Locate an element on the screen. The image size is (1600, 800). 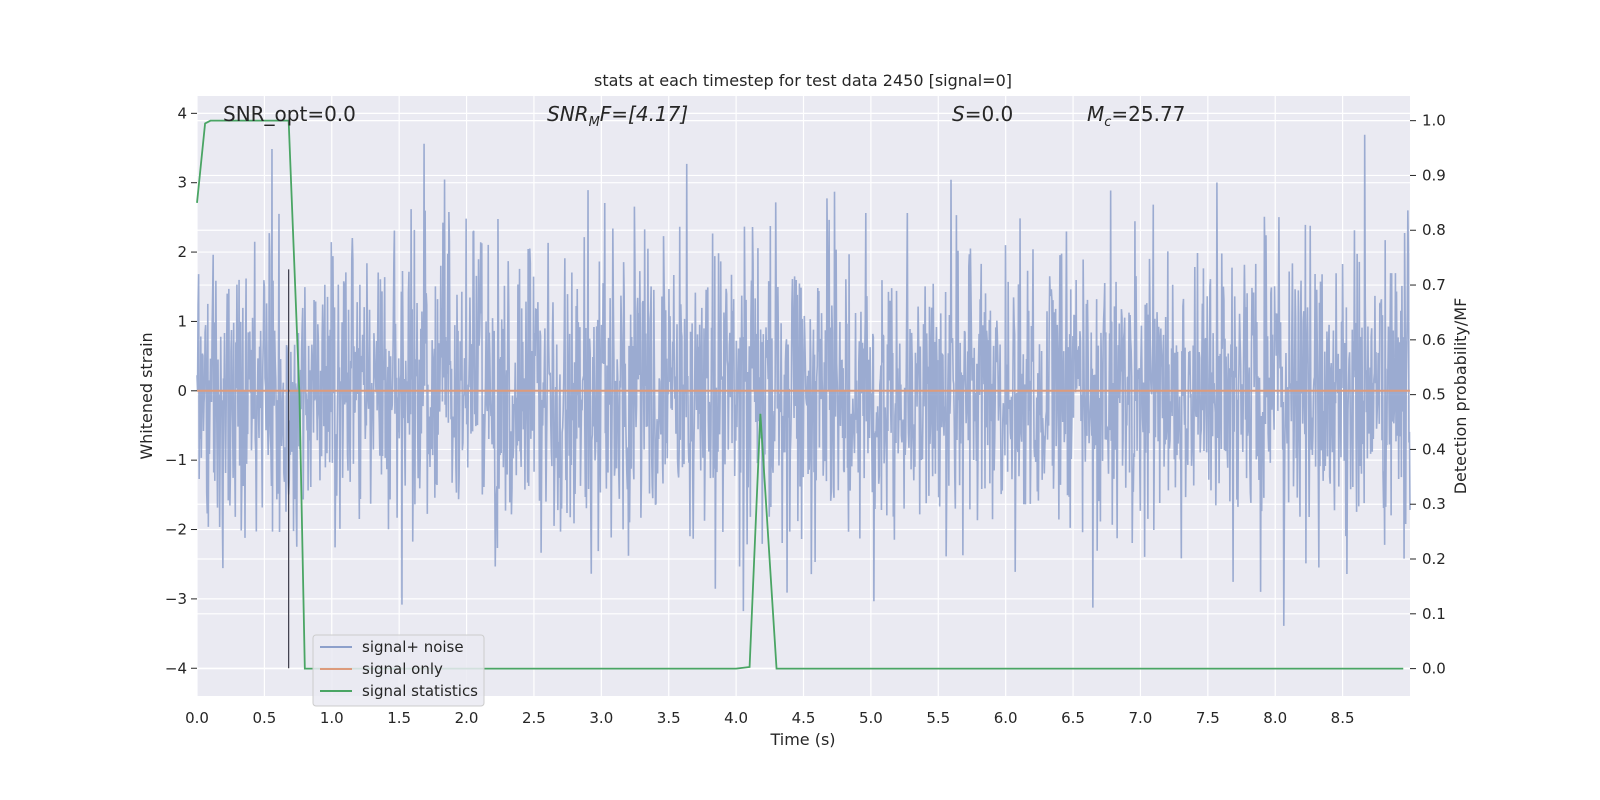
y2-tick-label: 0.5 is located at coordinates (1434, 395).